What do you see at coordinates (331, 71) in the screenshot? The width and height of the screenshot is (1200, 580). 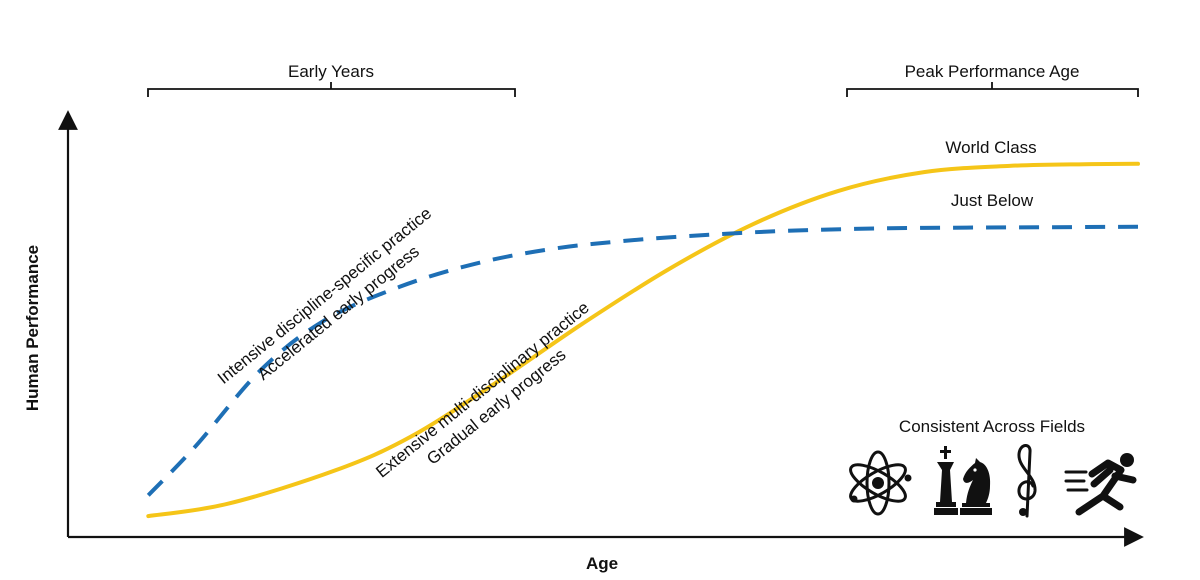 I see `bracket-label-early-years: Early Years` at bounding box center [331, 71].